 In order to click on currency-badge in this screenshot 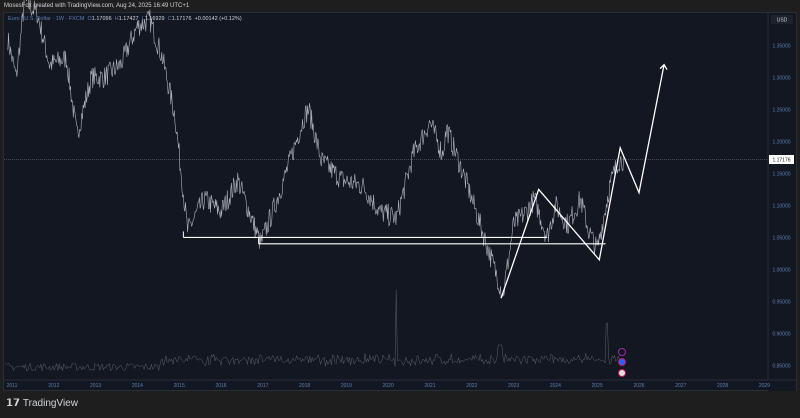, I will do `click(782, 19)`.